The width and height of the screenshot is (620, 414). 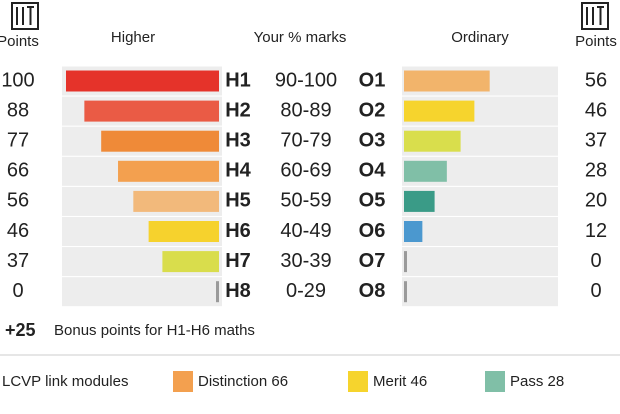 I want to click on legend-label: Merit 46, so click(x=400, y=381).